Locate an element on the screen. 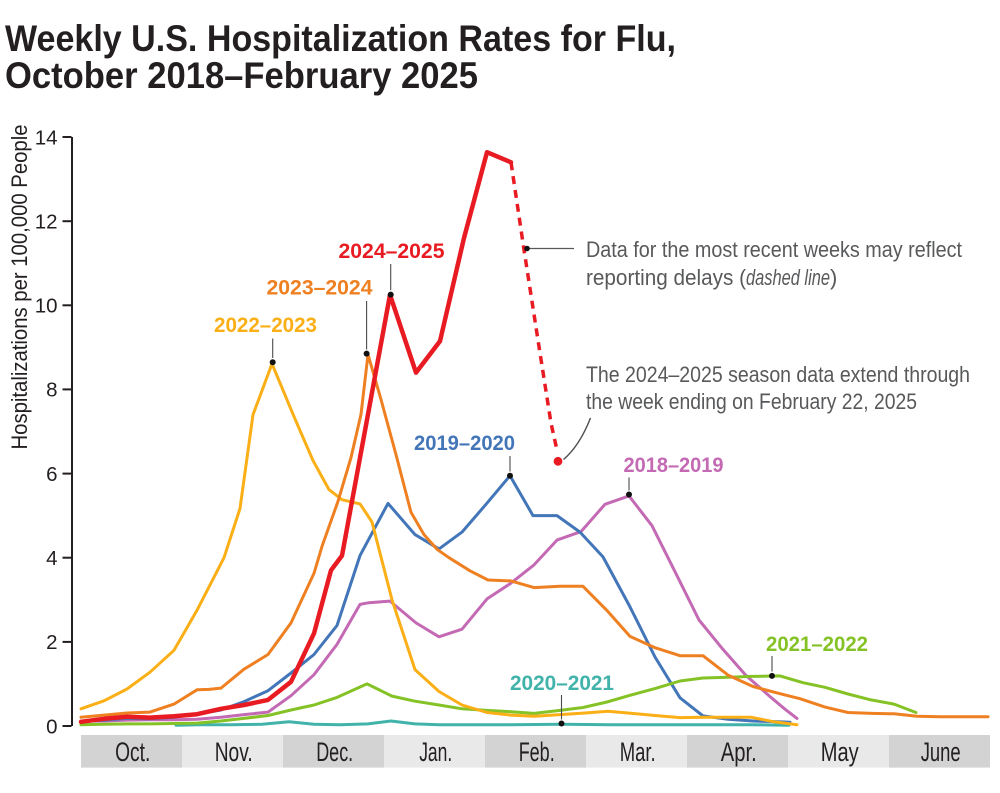 Image resolution: width=1000 pixels, height=793 pixels. svg-text: 6 is located at coordinates (51, 474).